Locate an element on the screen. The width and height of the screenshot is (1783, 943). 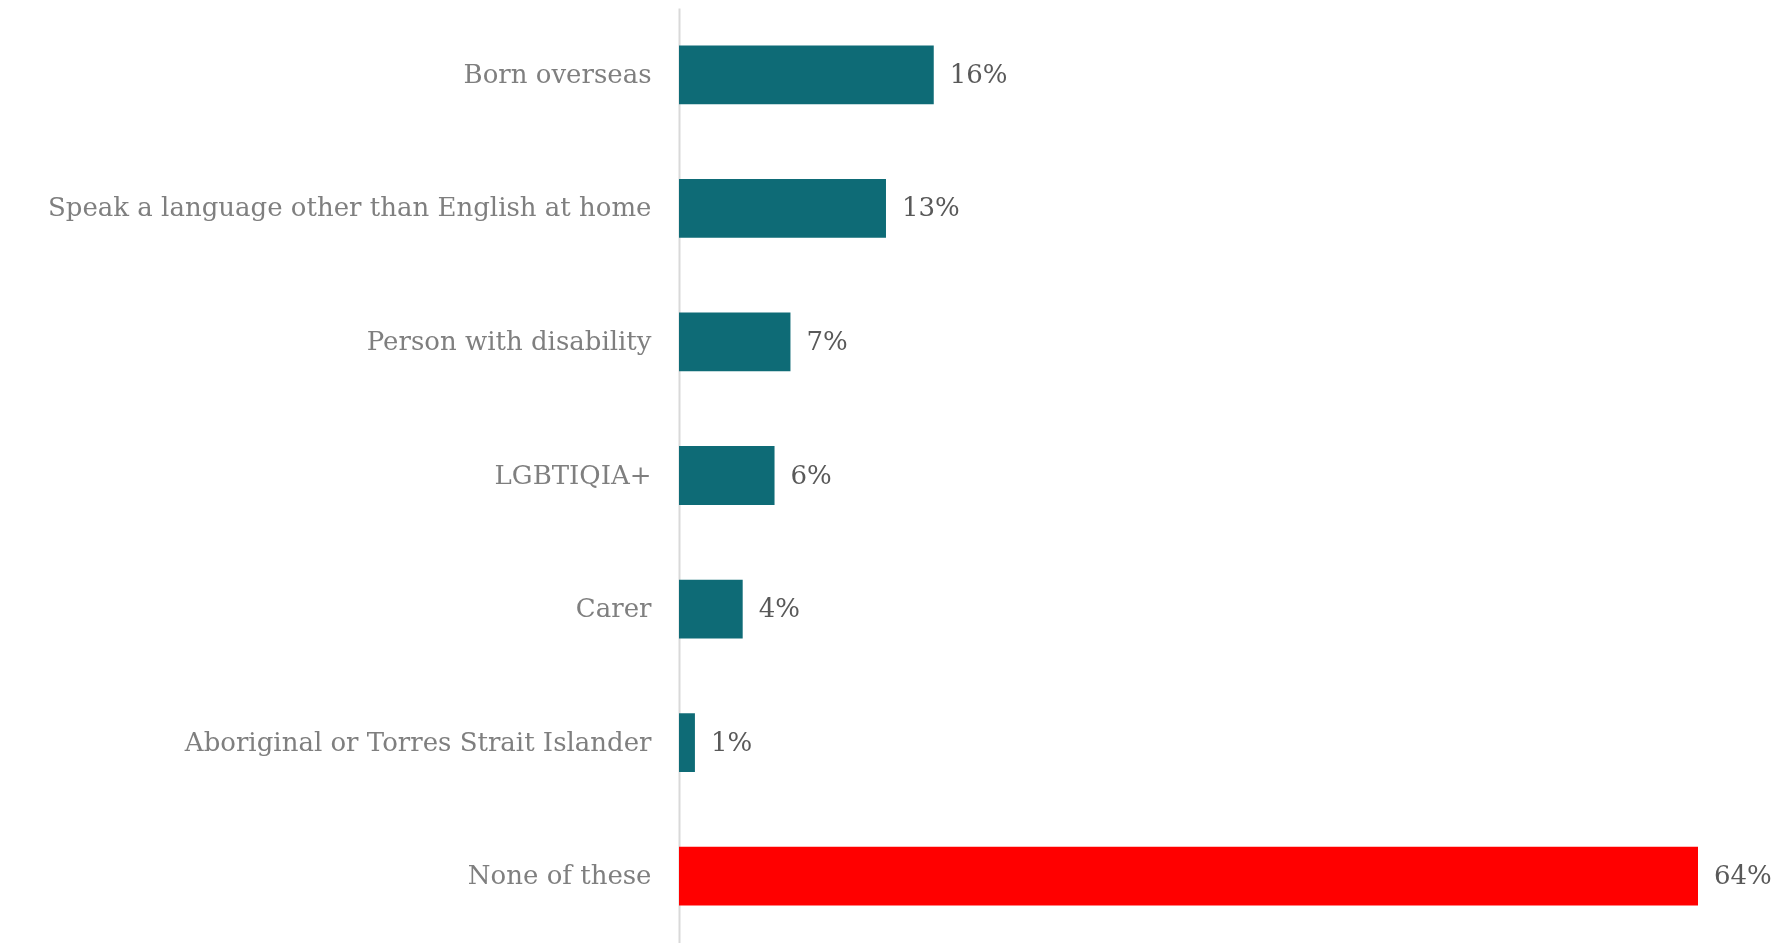
data-label: 64% is located at coordinates (1743, 875).